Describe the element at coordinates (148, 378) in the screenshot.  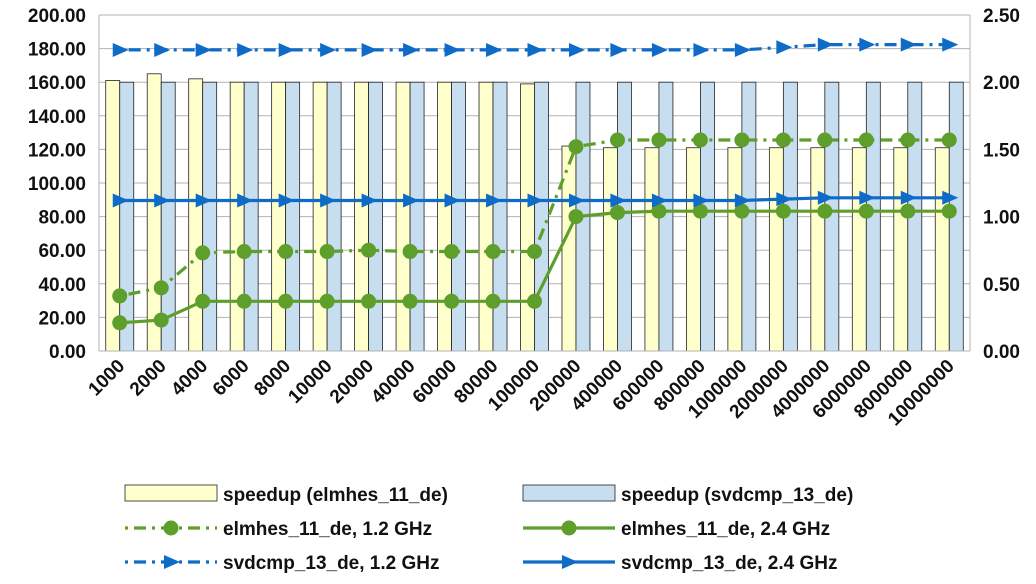
I see `x-tick-label: 2000` at that location.